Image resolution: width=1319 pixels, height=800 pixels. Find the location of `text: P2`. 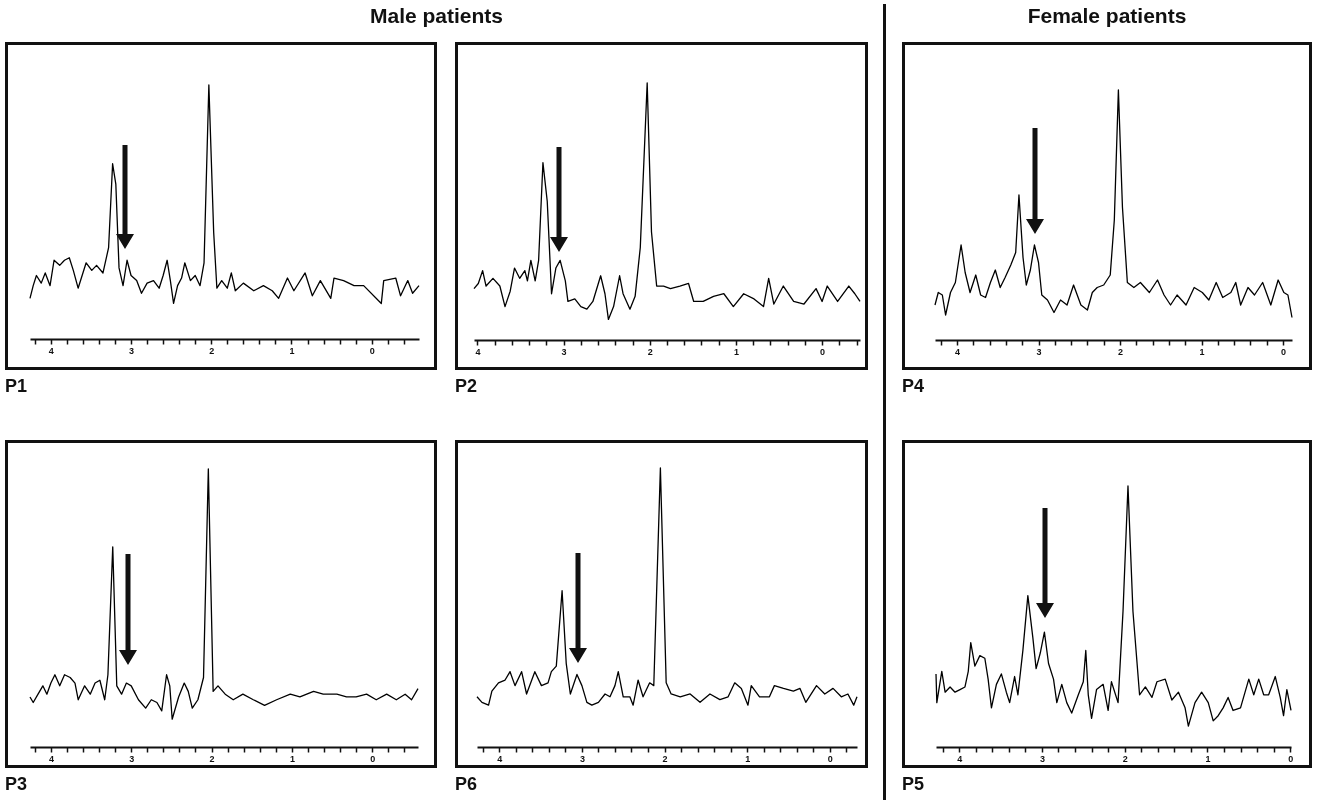

text: P2 is located at coordinates (466, 386).